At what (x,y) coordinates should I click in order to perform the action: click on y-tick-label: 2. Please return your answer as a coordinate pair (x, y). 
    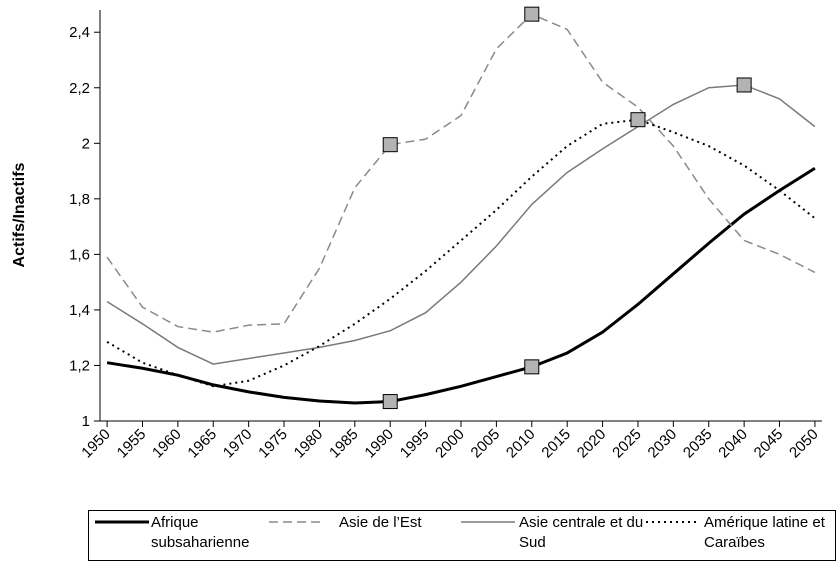
    Looking at the image, I should click on (86, 143).